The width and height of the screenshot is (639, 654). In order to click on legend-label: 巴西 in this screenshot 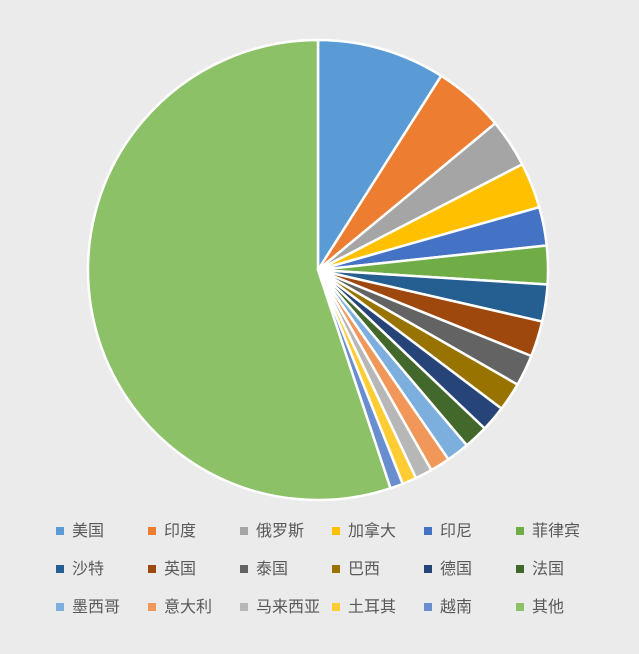, I will do `click(364, 568)`.